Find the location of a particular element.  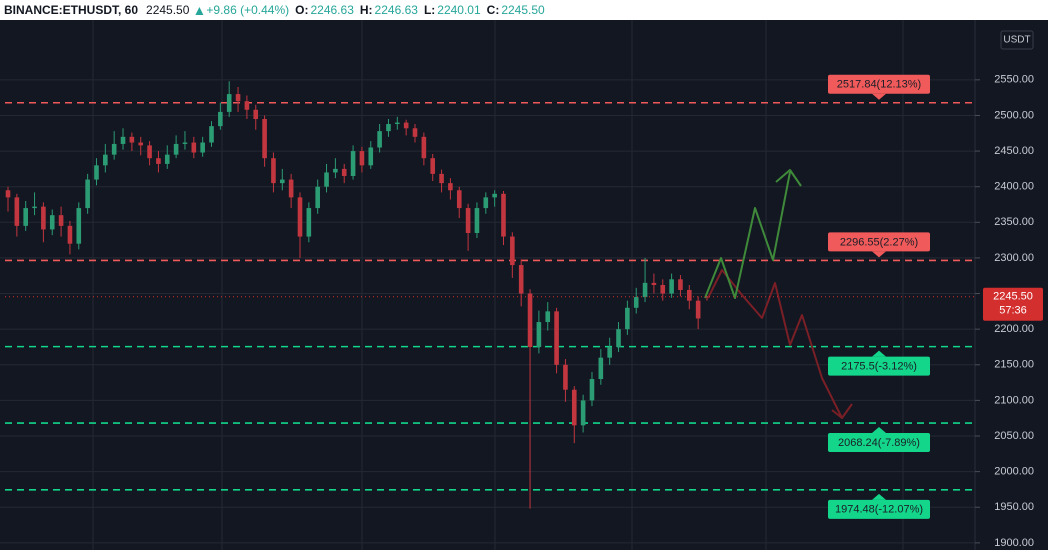

y-tick-label: 2300.00 is located at coordinates (1014, 258).